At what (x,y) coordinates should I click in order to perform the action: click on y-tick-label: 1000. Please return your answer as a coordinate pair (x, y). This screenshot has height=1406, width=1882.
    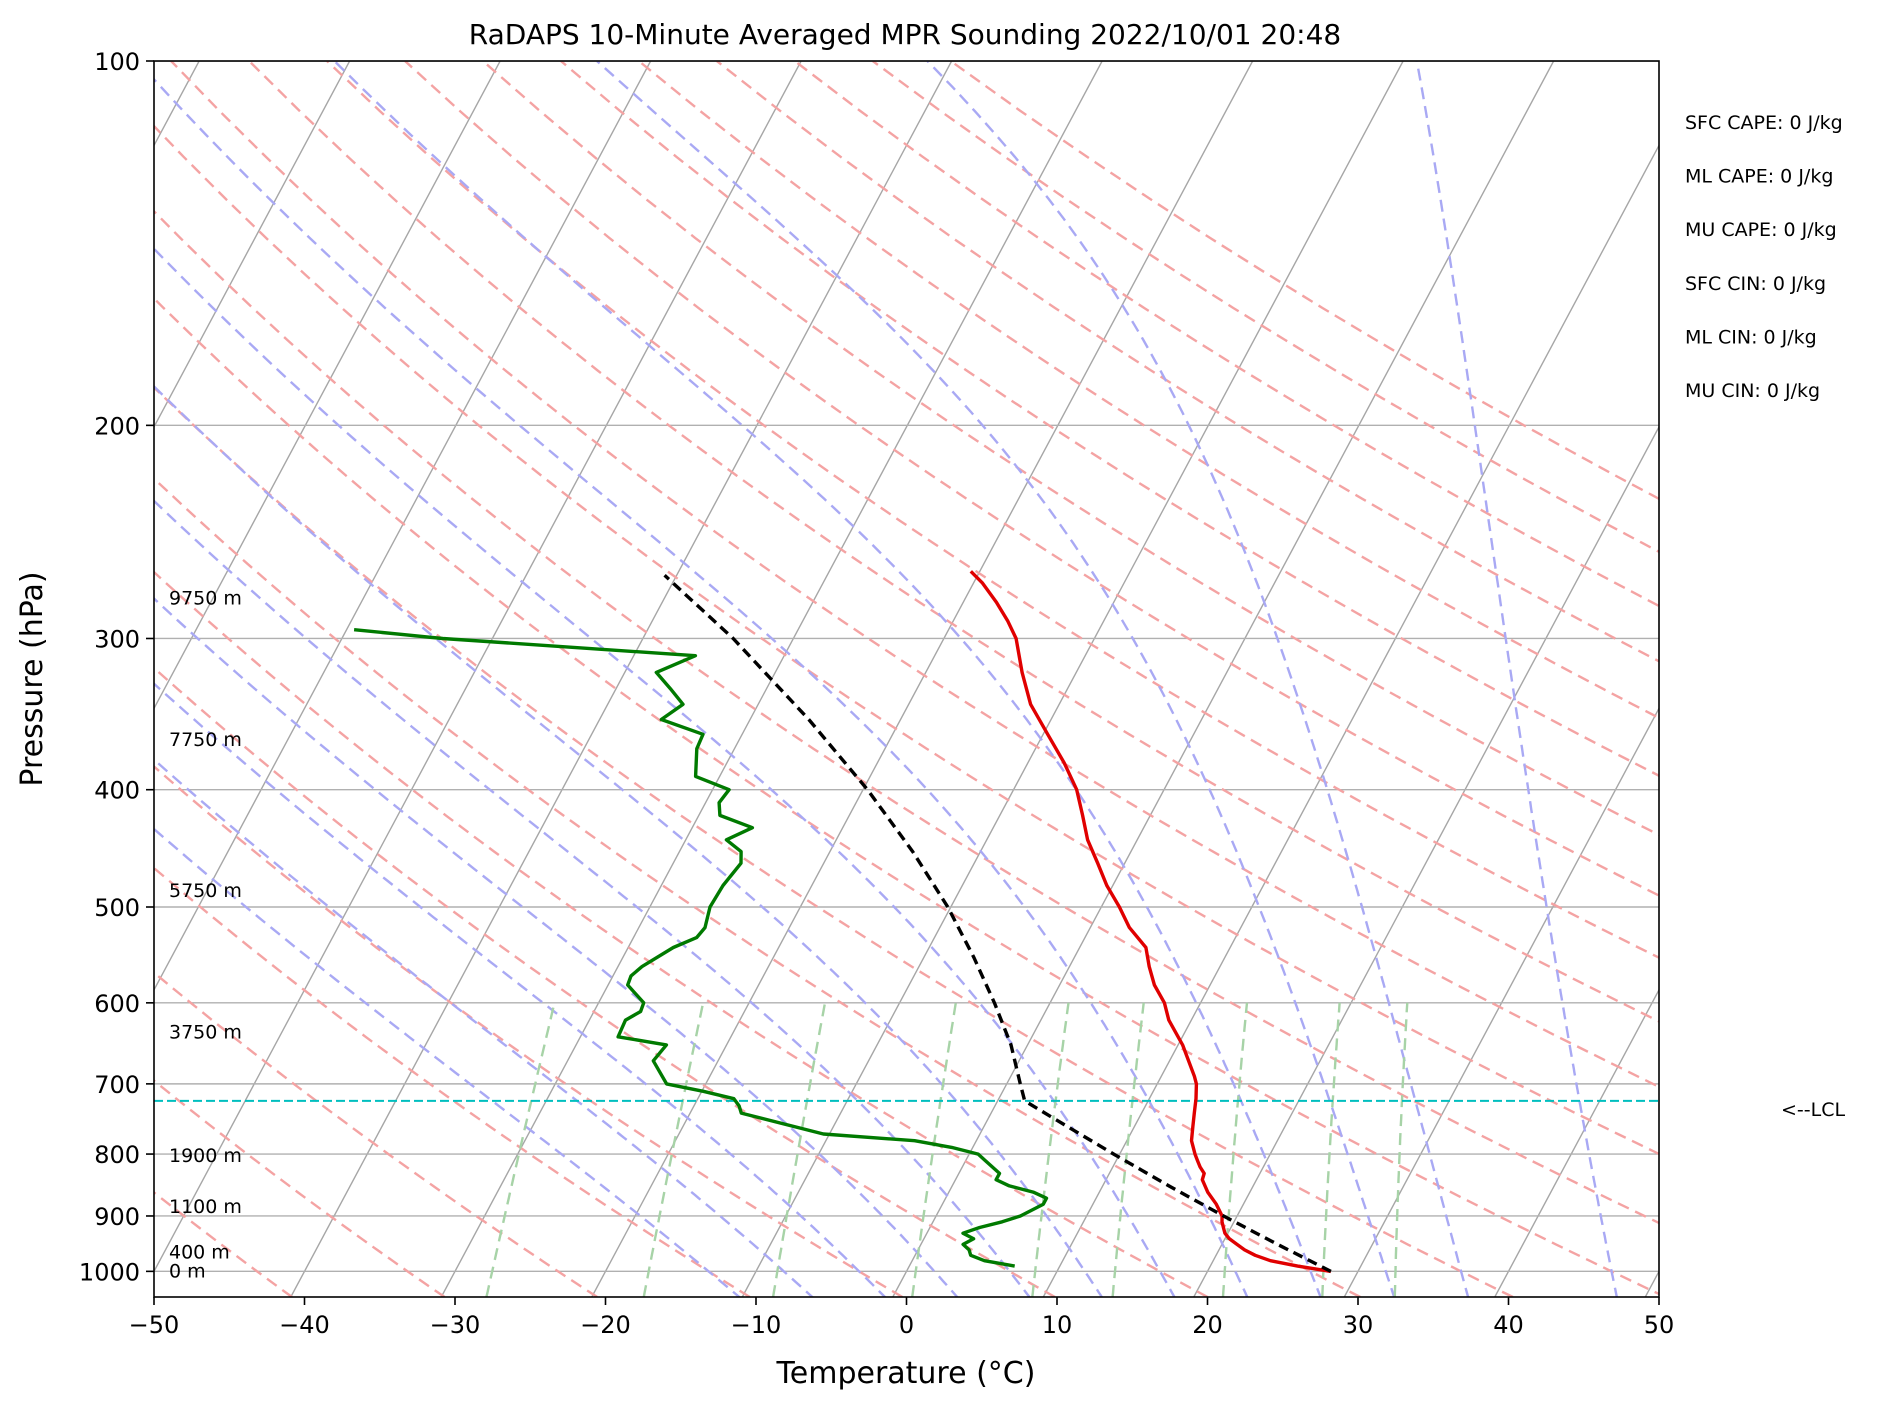
    Looking at the image, I should click on (109, 1272).